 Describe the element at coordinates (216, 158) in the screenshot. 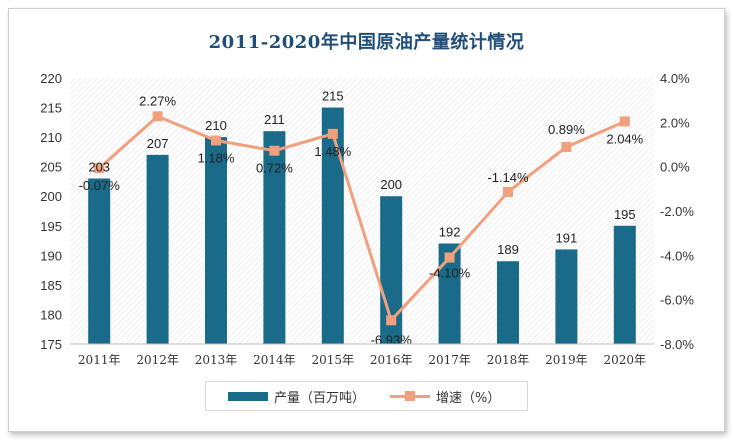

I see `growth-value-label: 1.18%` at that location.